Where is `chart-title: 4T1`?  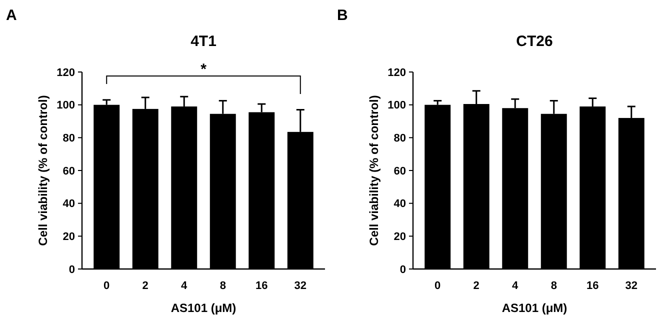
chart-title: 4T1 is located at coordinates (203, 41).